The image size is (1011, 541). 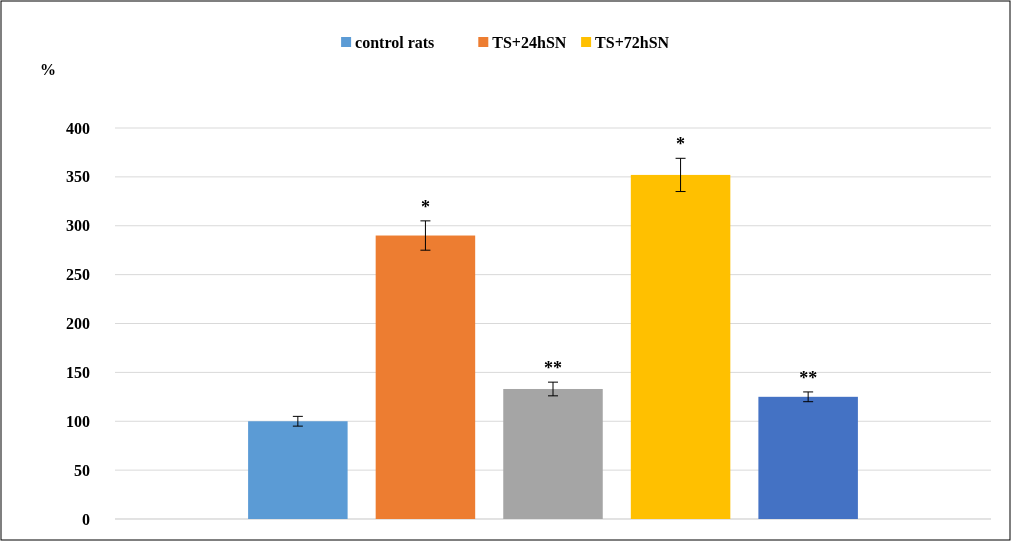 I want to click on y-tick-label: 0, so click(x=86, y=519).